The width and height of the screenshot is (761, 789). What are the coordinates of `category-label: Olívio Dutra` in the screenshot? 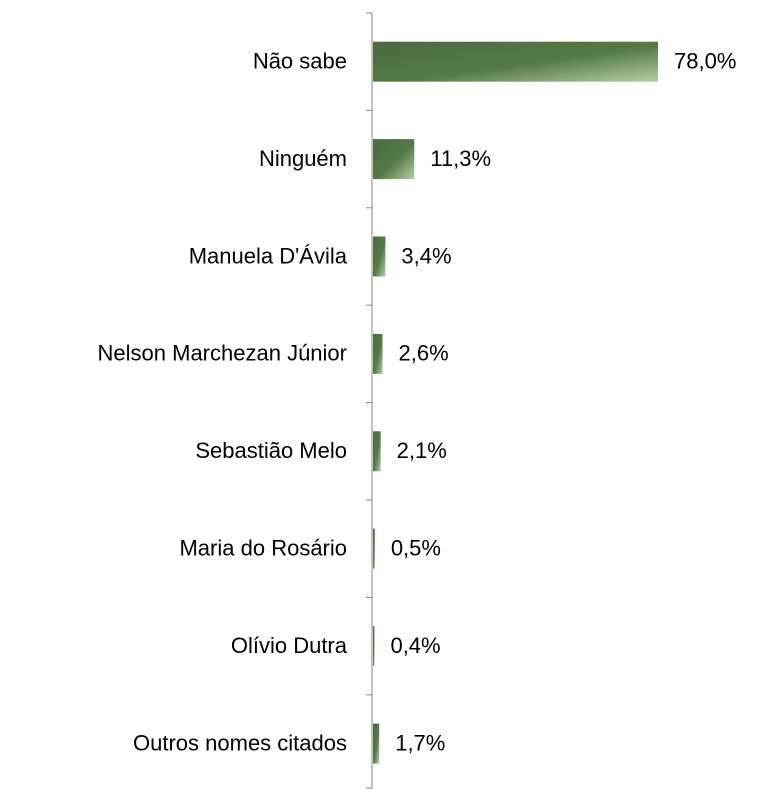 It's located at (289, 645).